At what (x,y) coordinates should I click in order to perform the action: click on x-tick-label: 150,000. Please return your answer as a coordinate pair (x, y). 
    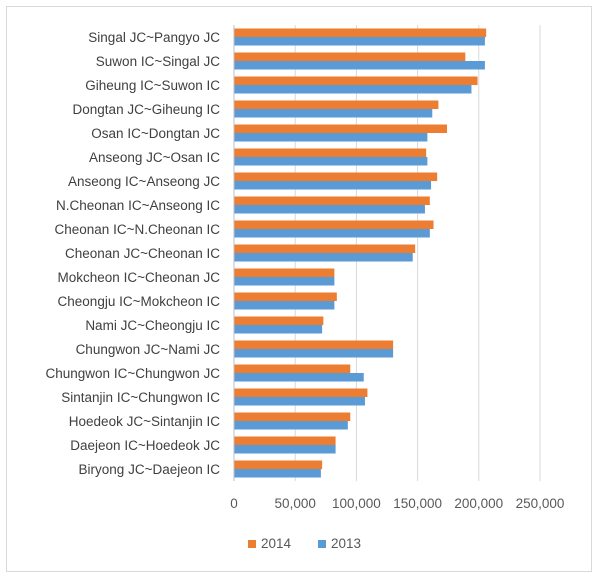
    Looking at the image, I should click on (417, 503).